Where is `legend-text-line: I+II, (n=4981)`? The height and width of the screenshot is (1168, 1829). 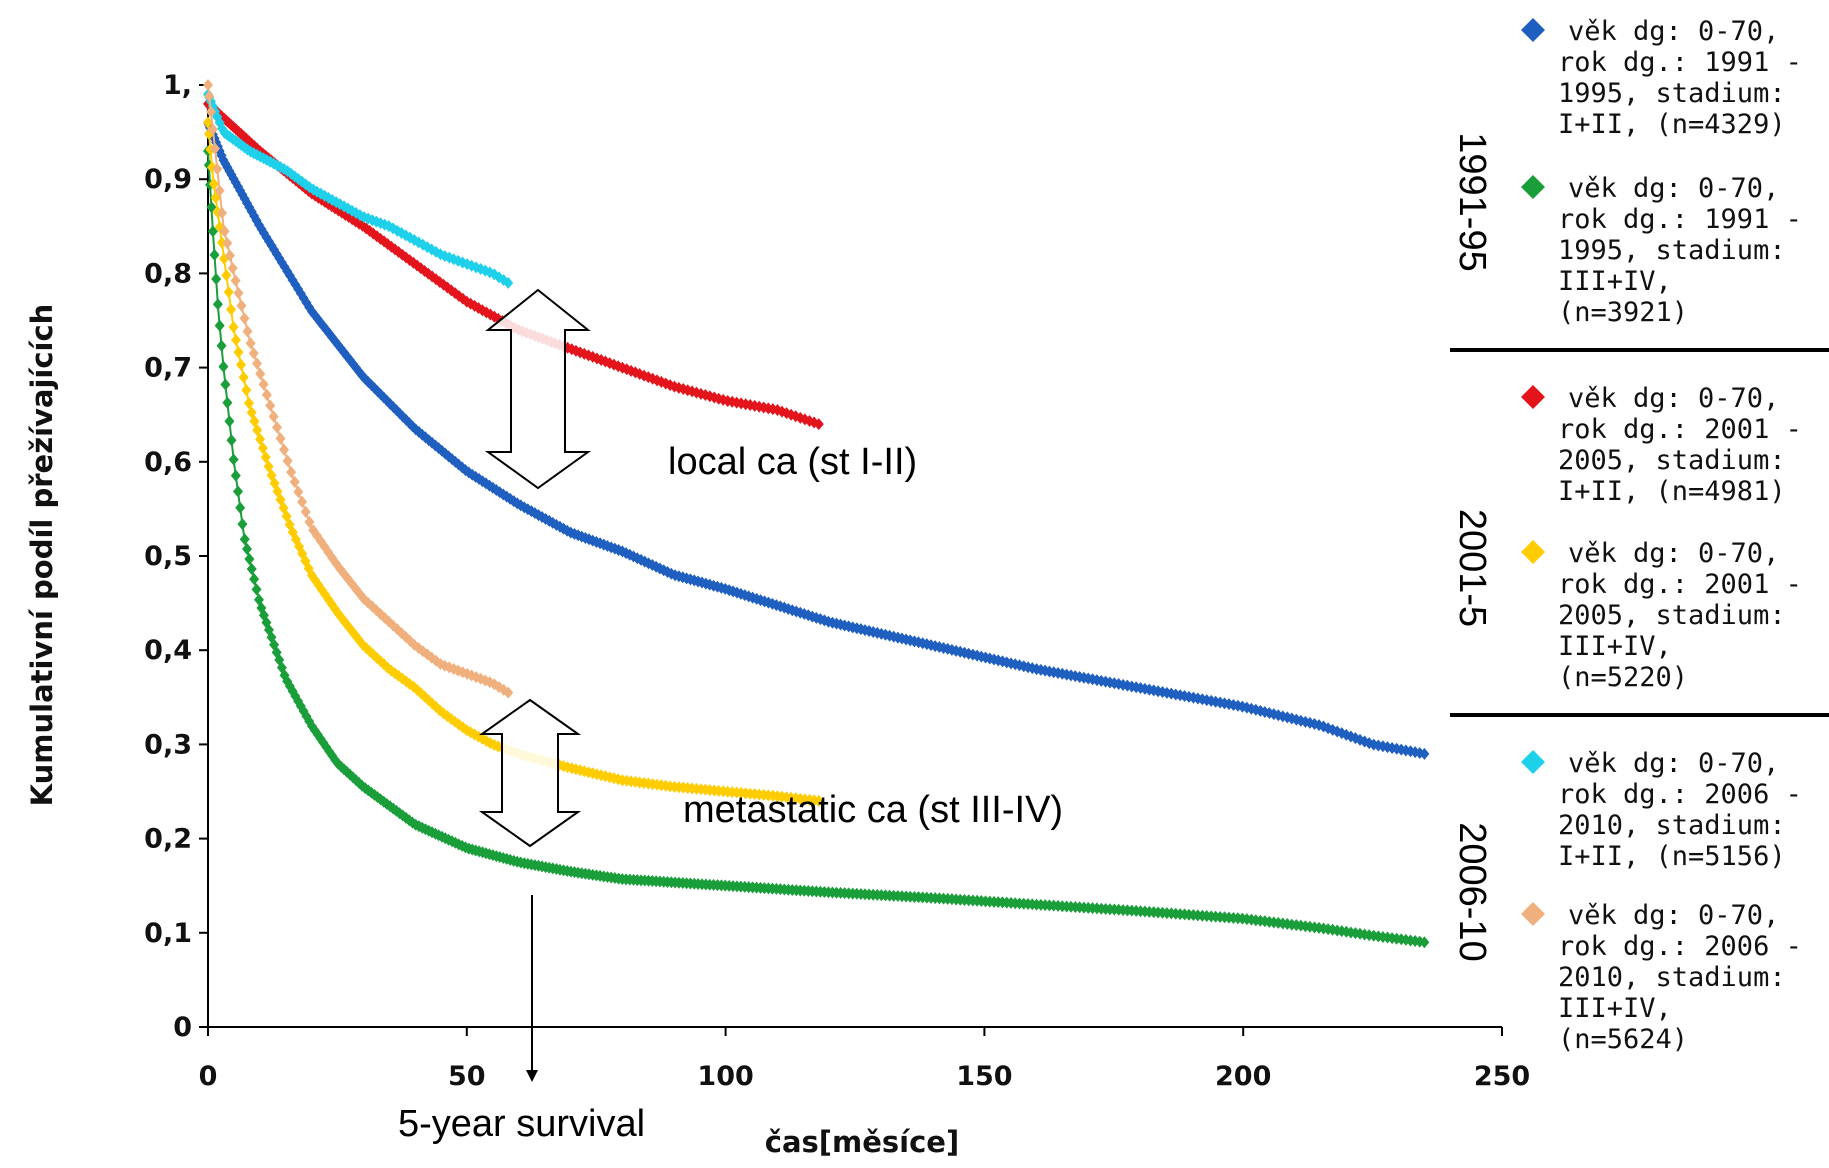 legend-text-line: I+II, (n=4981) is located at coordinates (1672, 491).